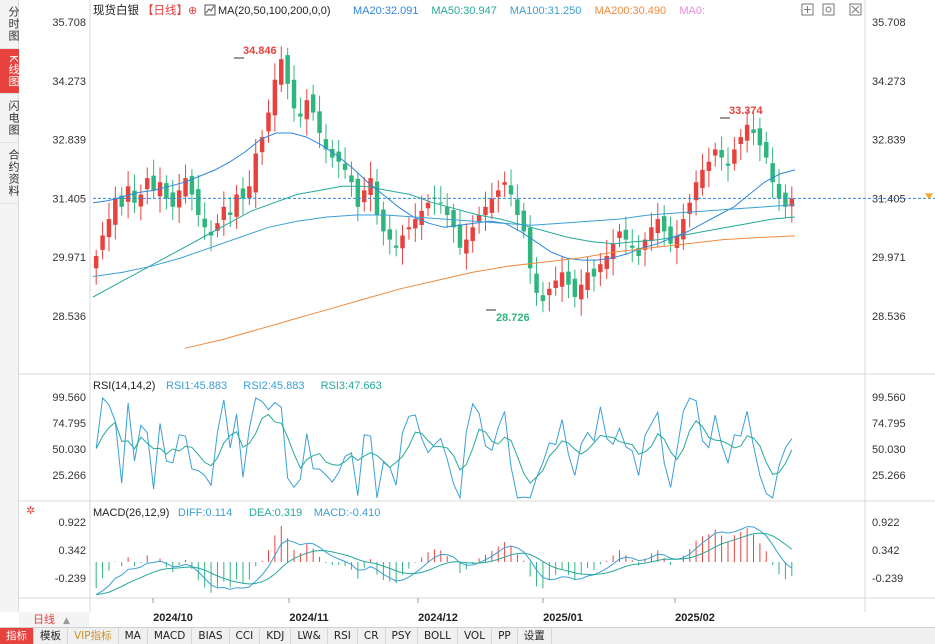 This screenshot has height=644, width=935. What do you see at coordinates (133, 636) in the screenshot?
I see `toolbar-tab-3: MA` at bounding box center [133, 636].